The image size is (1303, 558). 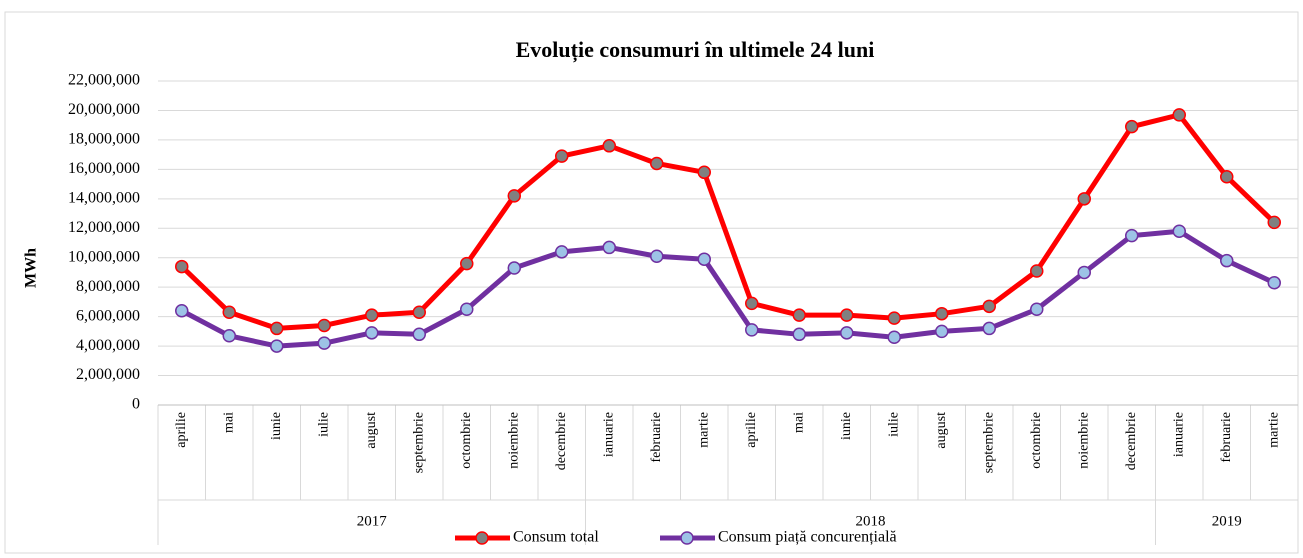 What do you see at coordinates (104, 197) in the screenshot?
I see `y-tick-label: 14,000,000` at bounding box center [104, 197].